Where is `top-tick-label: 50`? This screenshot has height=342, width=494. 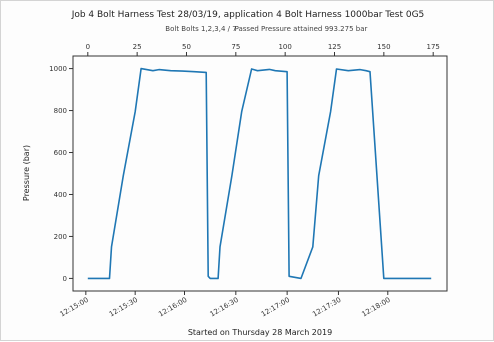
top-tick-label: 50 is located at coordinates (186, 47).